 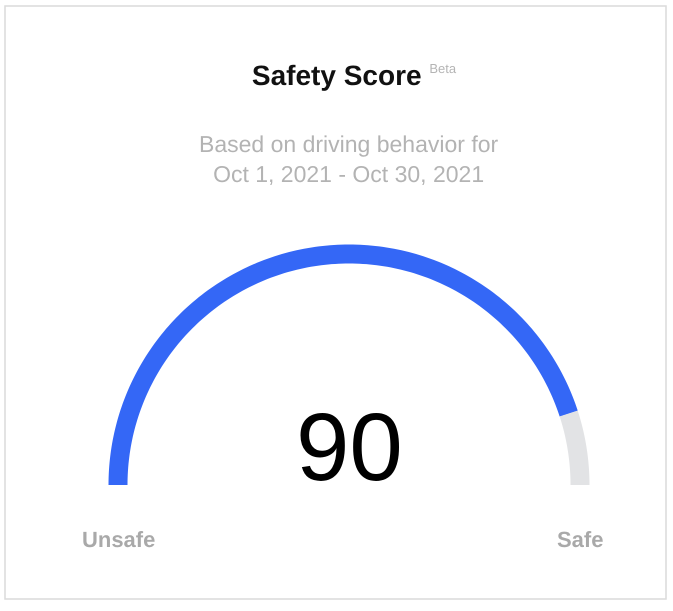 I want to click on data-label: 90, so click(x=349, y=447).